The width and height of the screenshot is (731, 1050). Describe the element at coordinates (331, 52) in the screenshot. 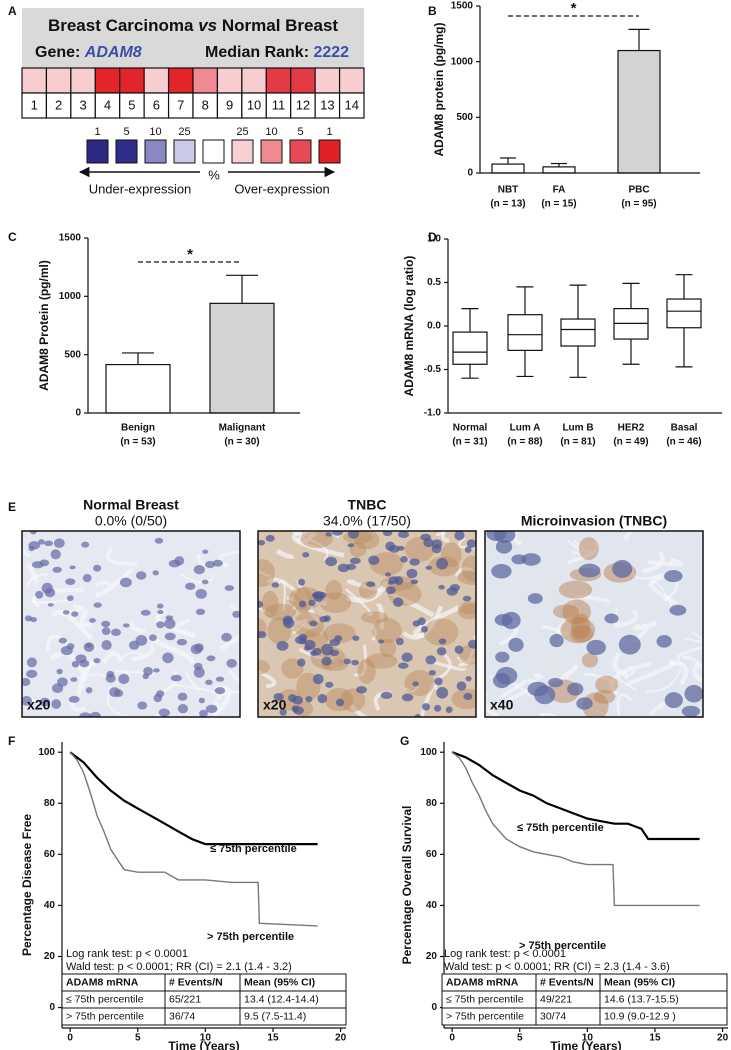

I see `rank: 2222` at that location.